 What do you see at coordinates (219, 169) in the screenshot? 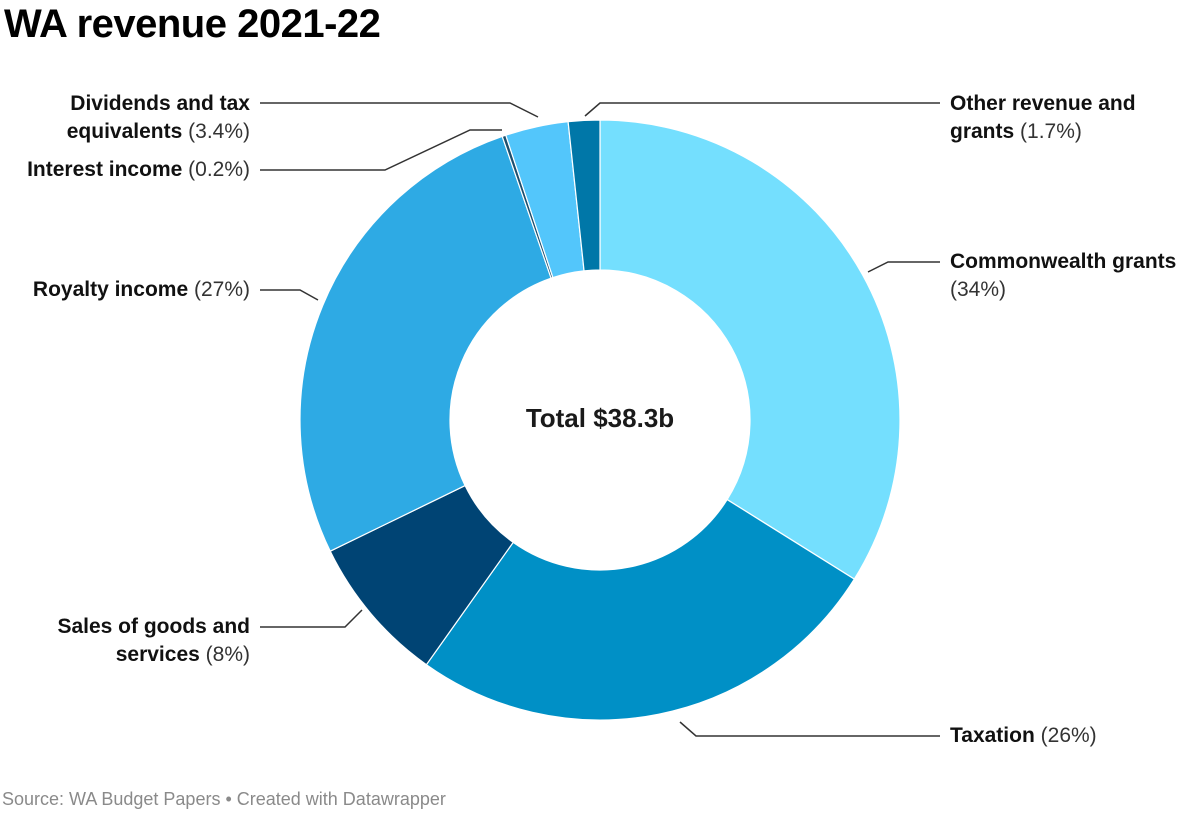
I see `label-interest-income-pct: (0.2%)` at bounding box center [219, 169].